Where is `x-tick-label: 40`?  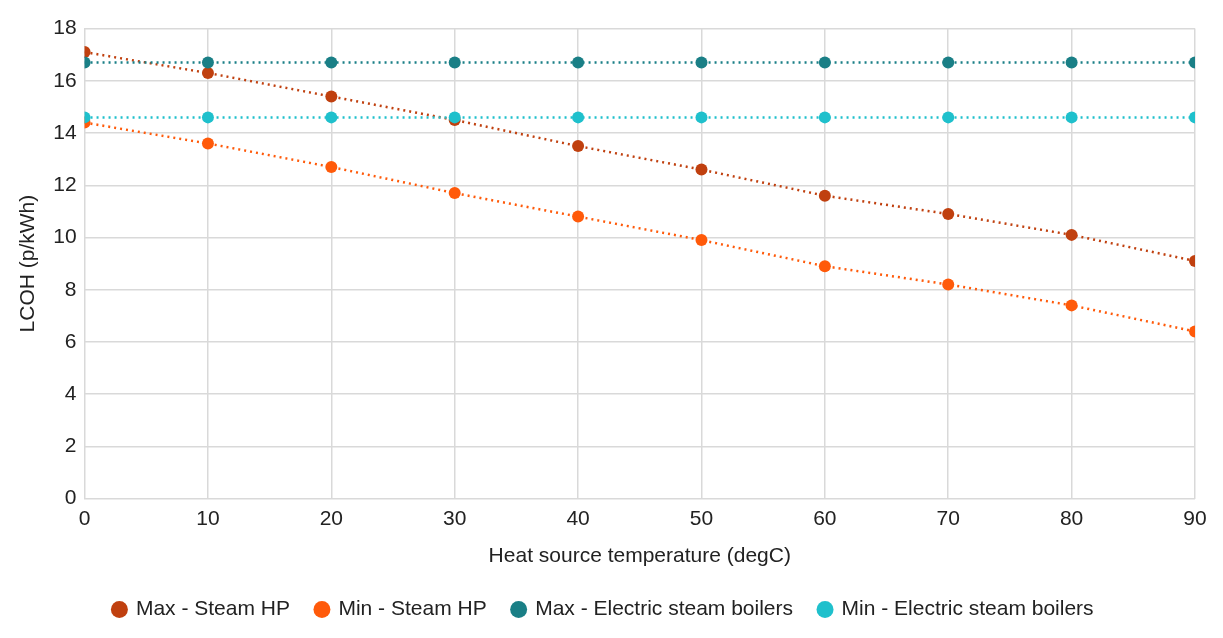 x-tick-label: 40 is located at coordinates (578, 517).